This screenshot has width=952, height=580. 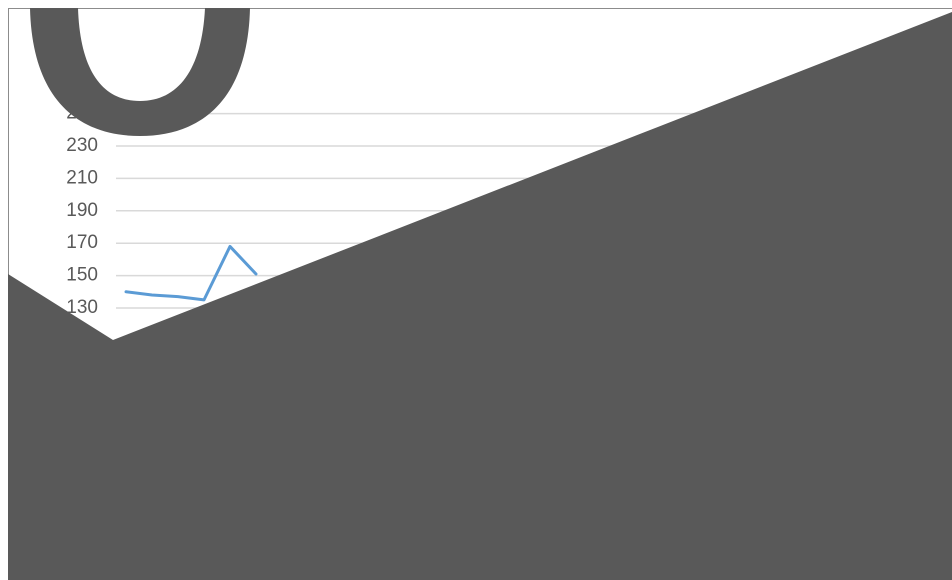 What do you see at coordinates (191, 273) in the screenshot?
I see `series-line` at bounding box center [191, 273].